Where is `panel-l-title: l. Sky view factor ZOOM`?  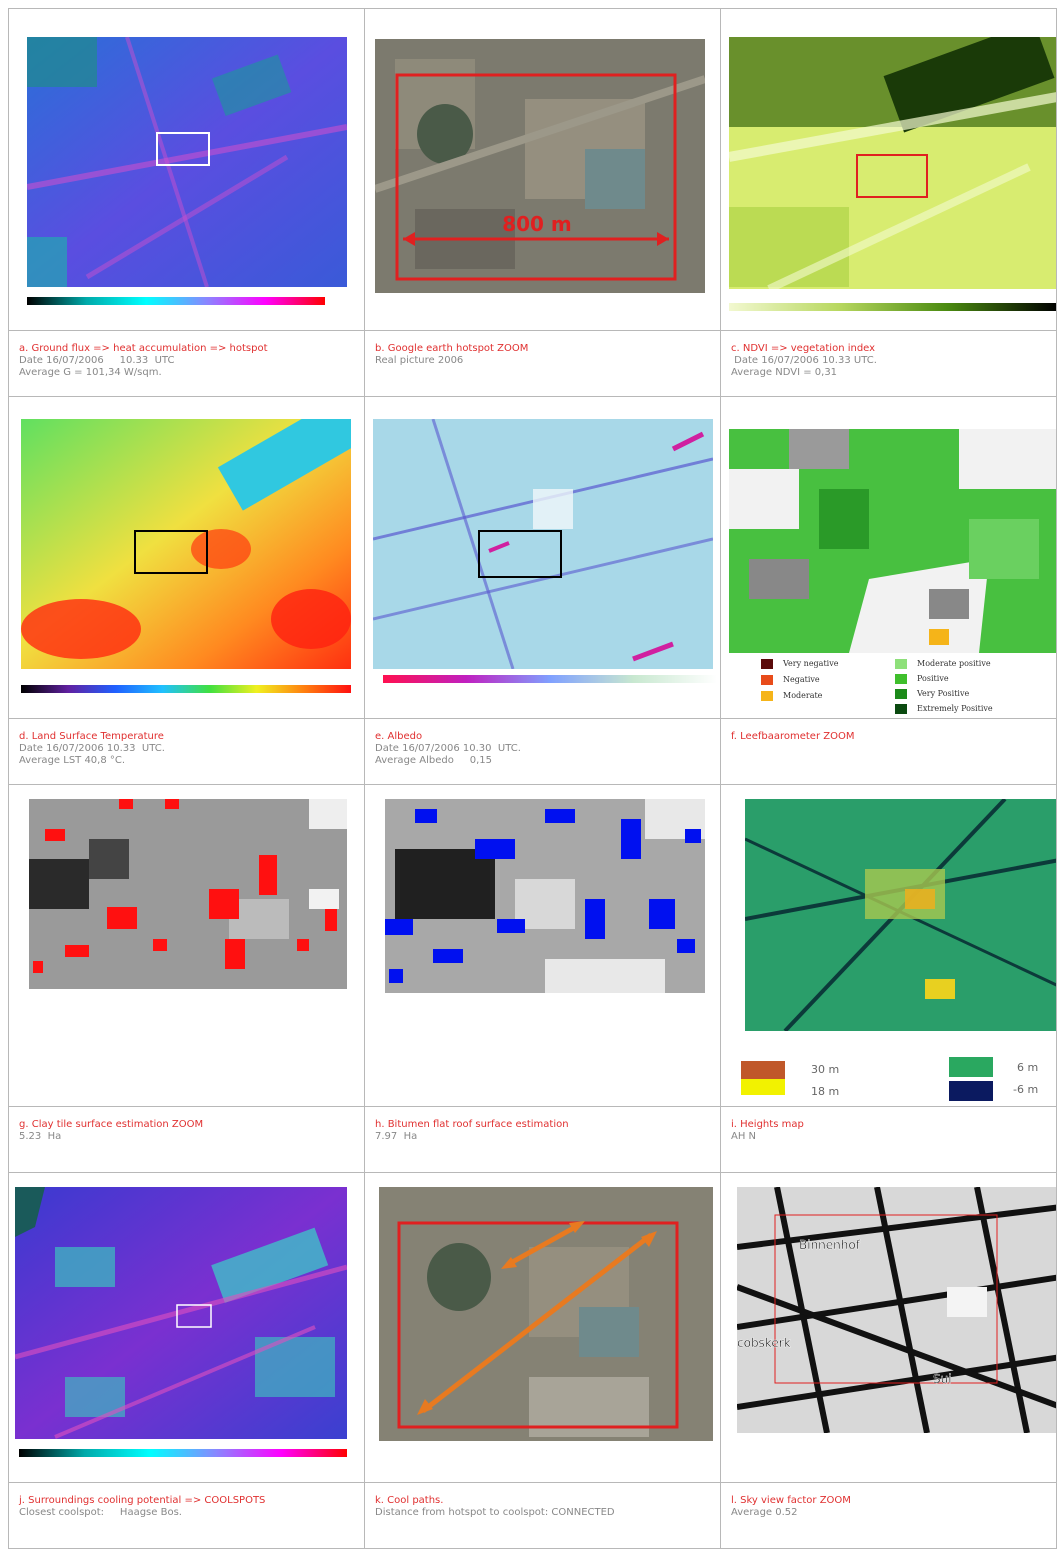 panel-l-title: l. Sky view factor ZOOM is located at coordinates (791, 1500).